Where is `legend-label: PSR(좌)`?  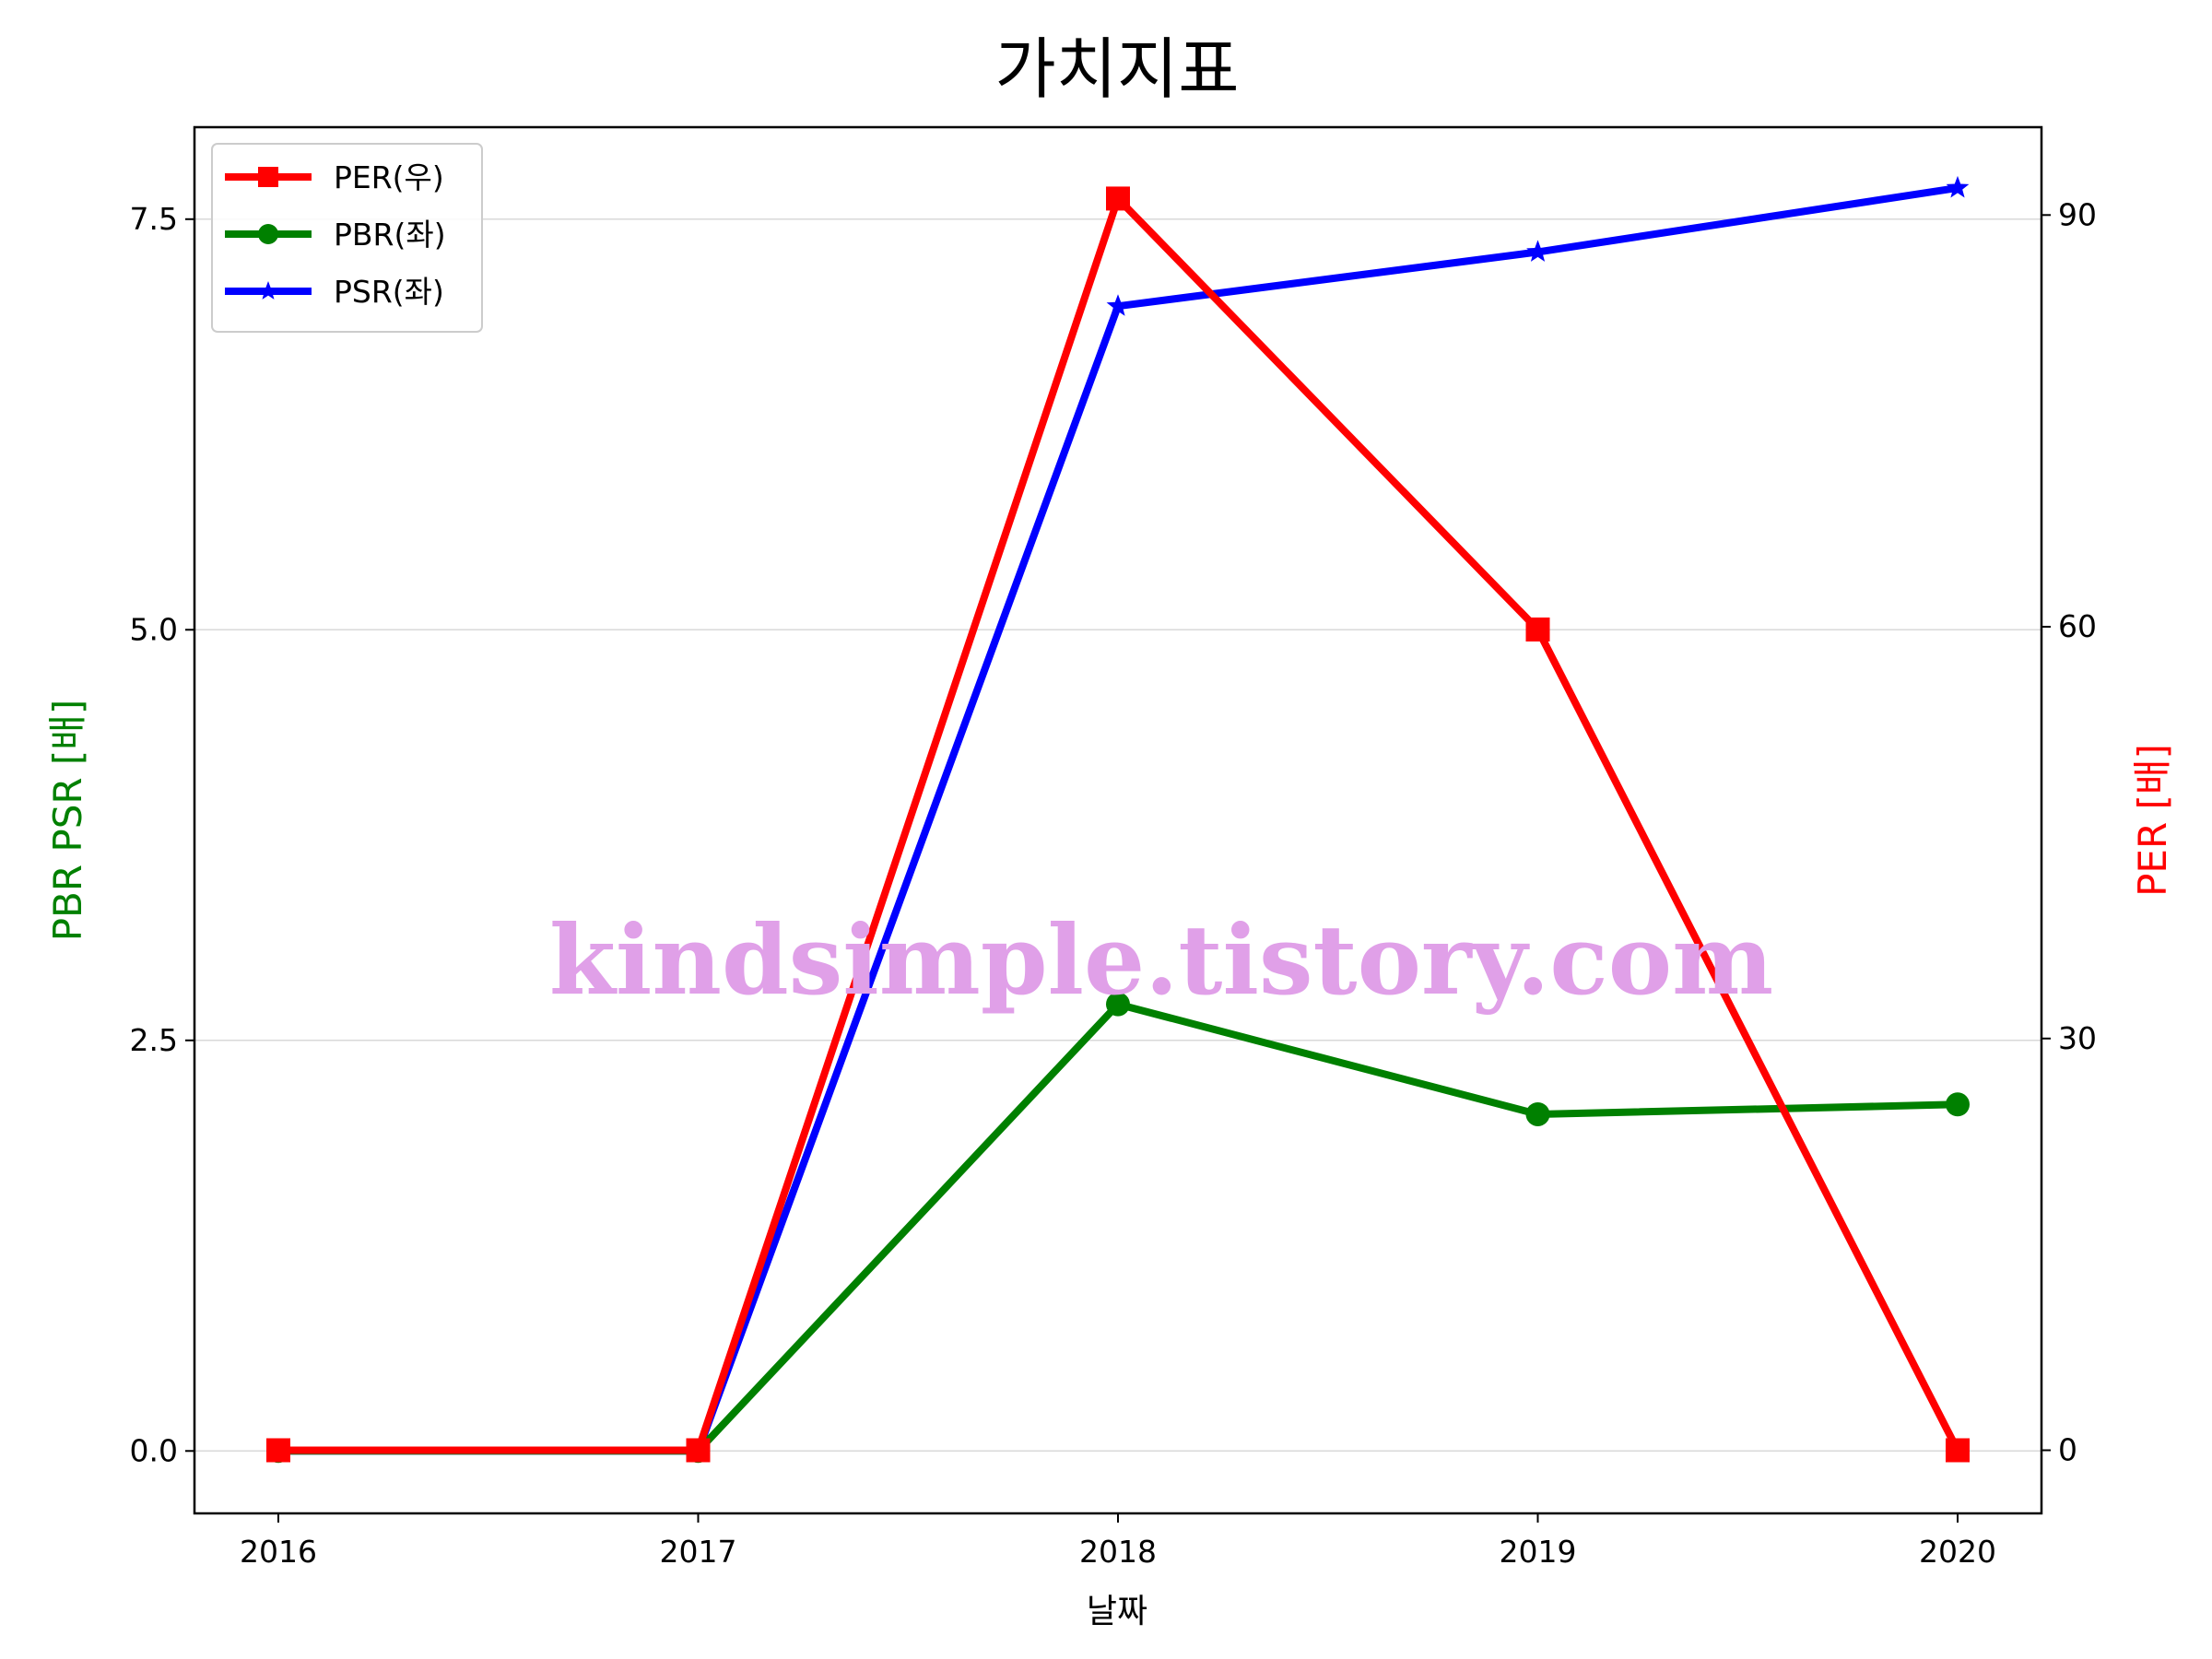
legend-label: PSR(좌) is located at coordinates (389, 292).